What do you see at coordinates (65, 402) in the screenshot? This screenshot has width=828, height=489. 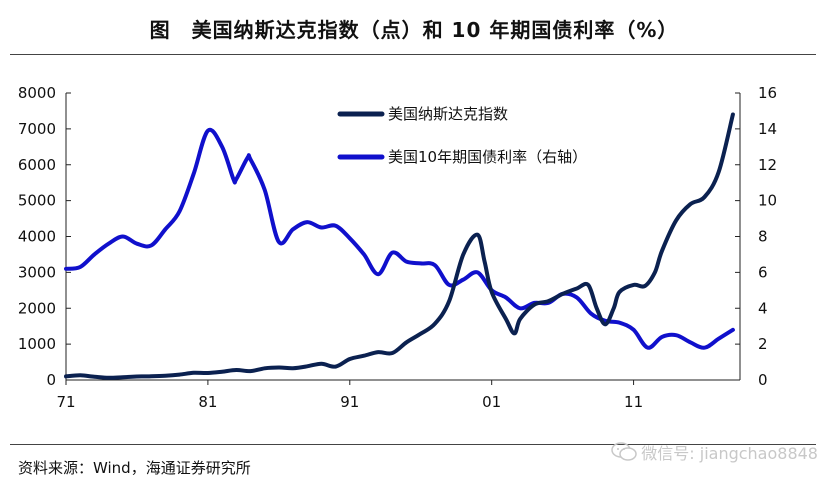 I see `x-tick-label: 71` at bounding box center [65, 402].